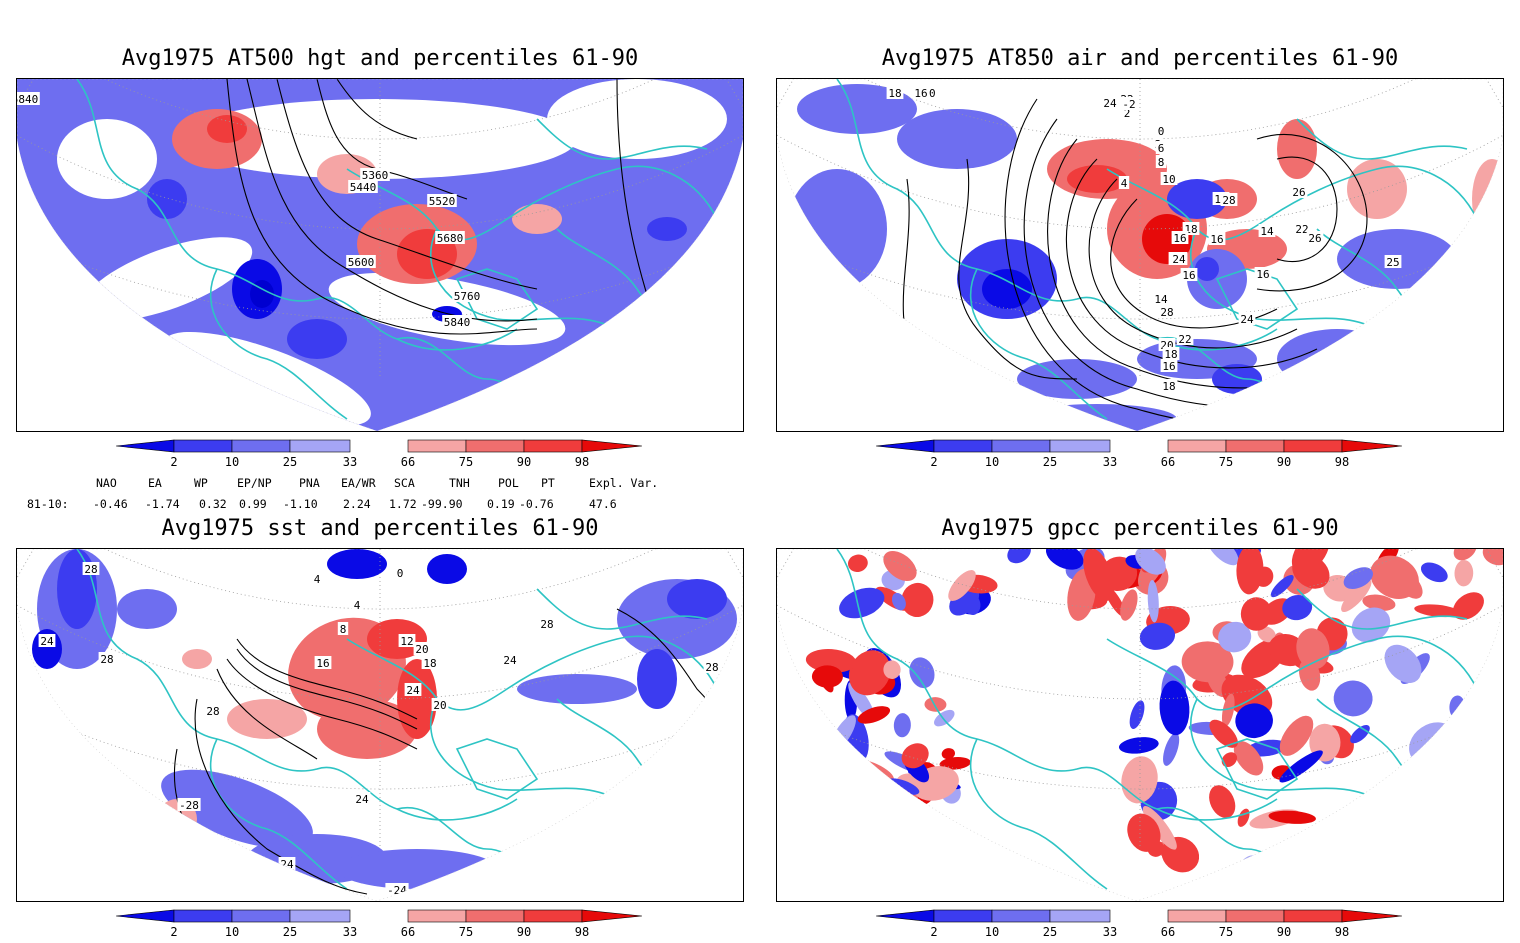 The image size is (1520, 943). I want to click on panel-title-air: Avg1975 AT850 air and percentiles 61-90, so click(1140, 58).